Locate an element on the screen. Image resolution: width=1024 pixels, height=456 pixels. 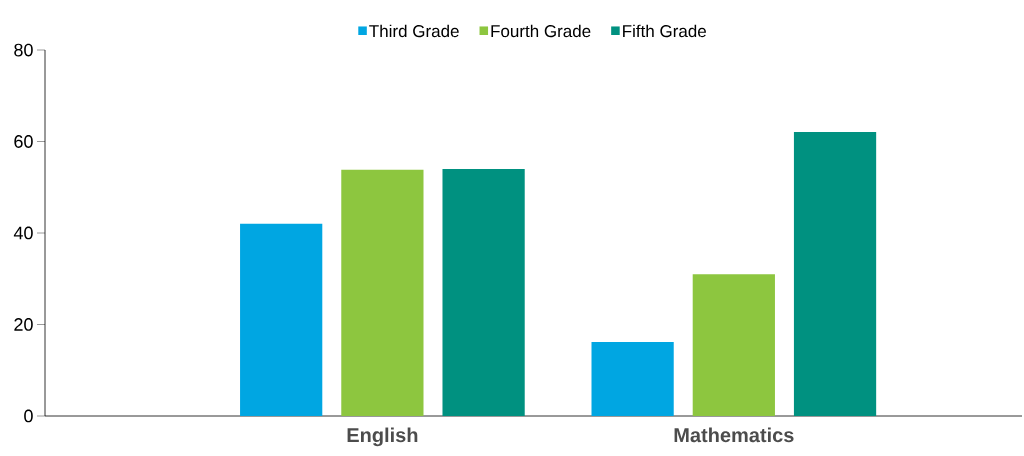
legend-label: Fourth Grade is located at coordinates (541, 31).